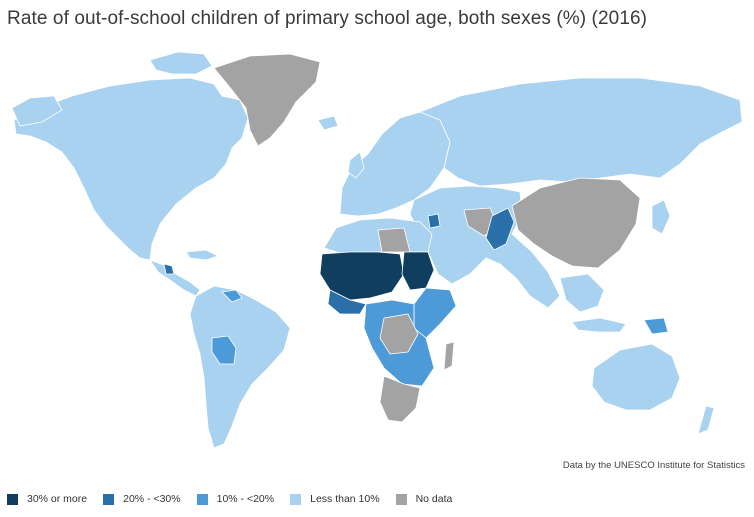  I want to click on region-pakistan, so click(500, 229).